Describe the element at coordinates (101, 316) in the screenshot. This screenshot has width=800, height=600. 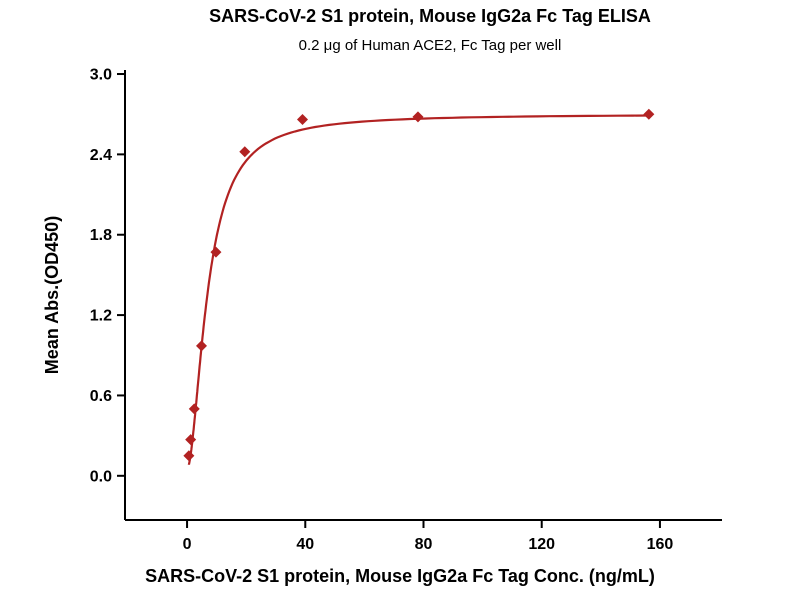
I see `y-tick-label: 1.2` at that location.